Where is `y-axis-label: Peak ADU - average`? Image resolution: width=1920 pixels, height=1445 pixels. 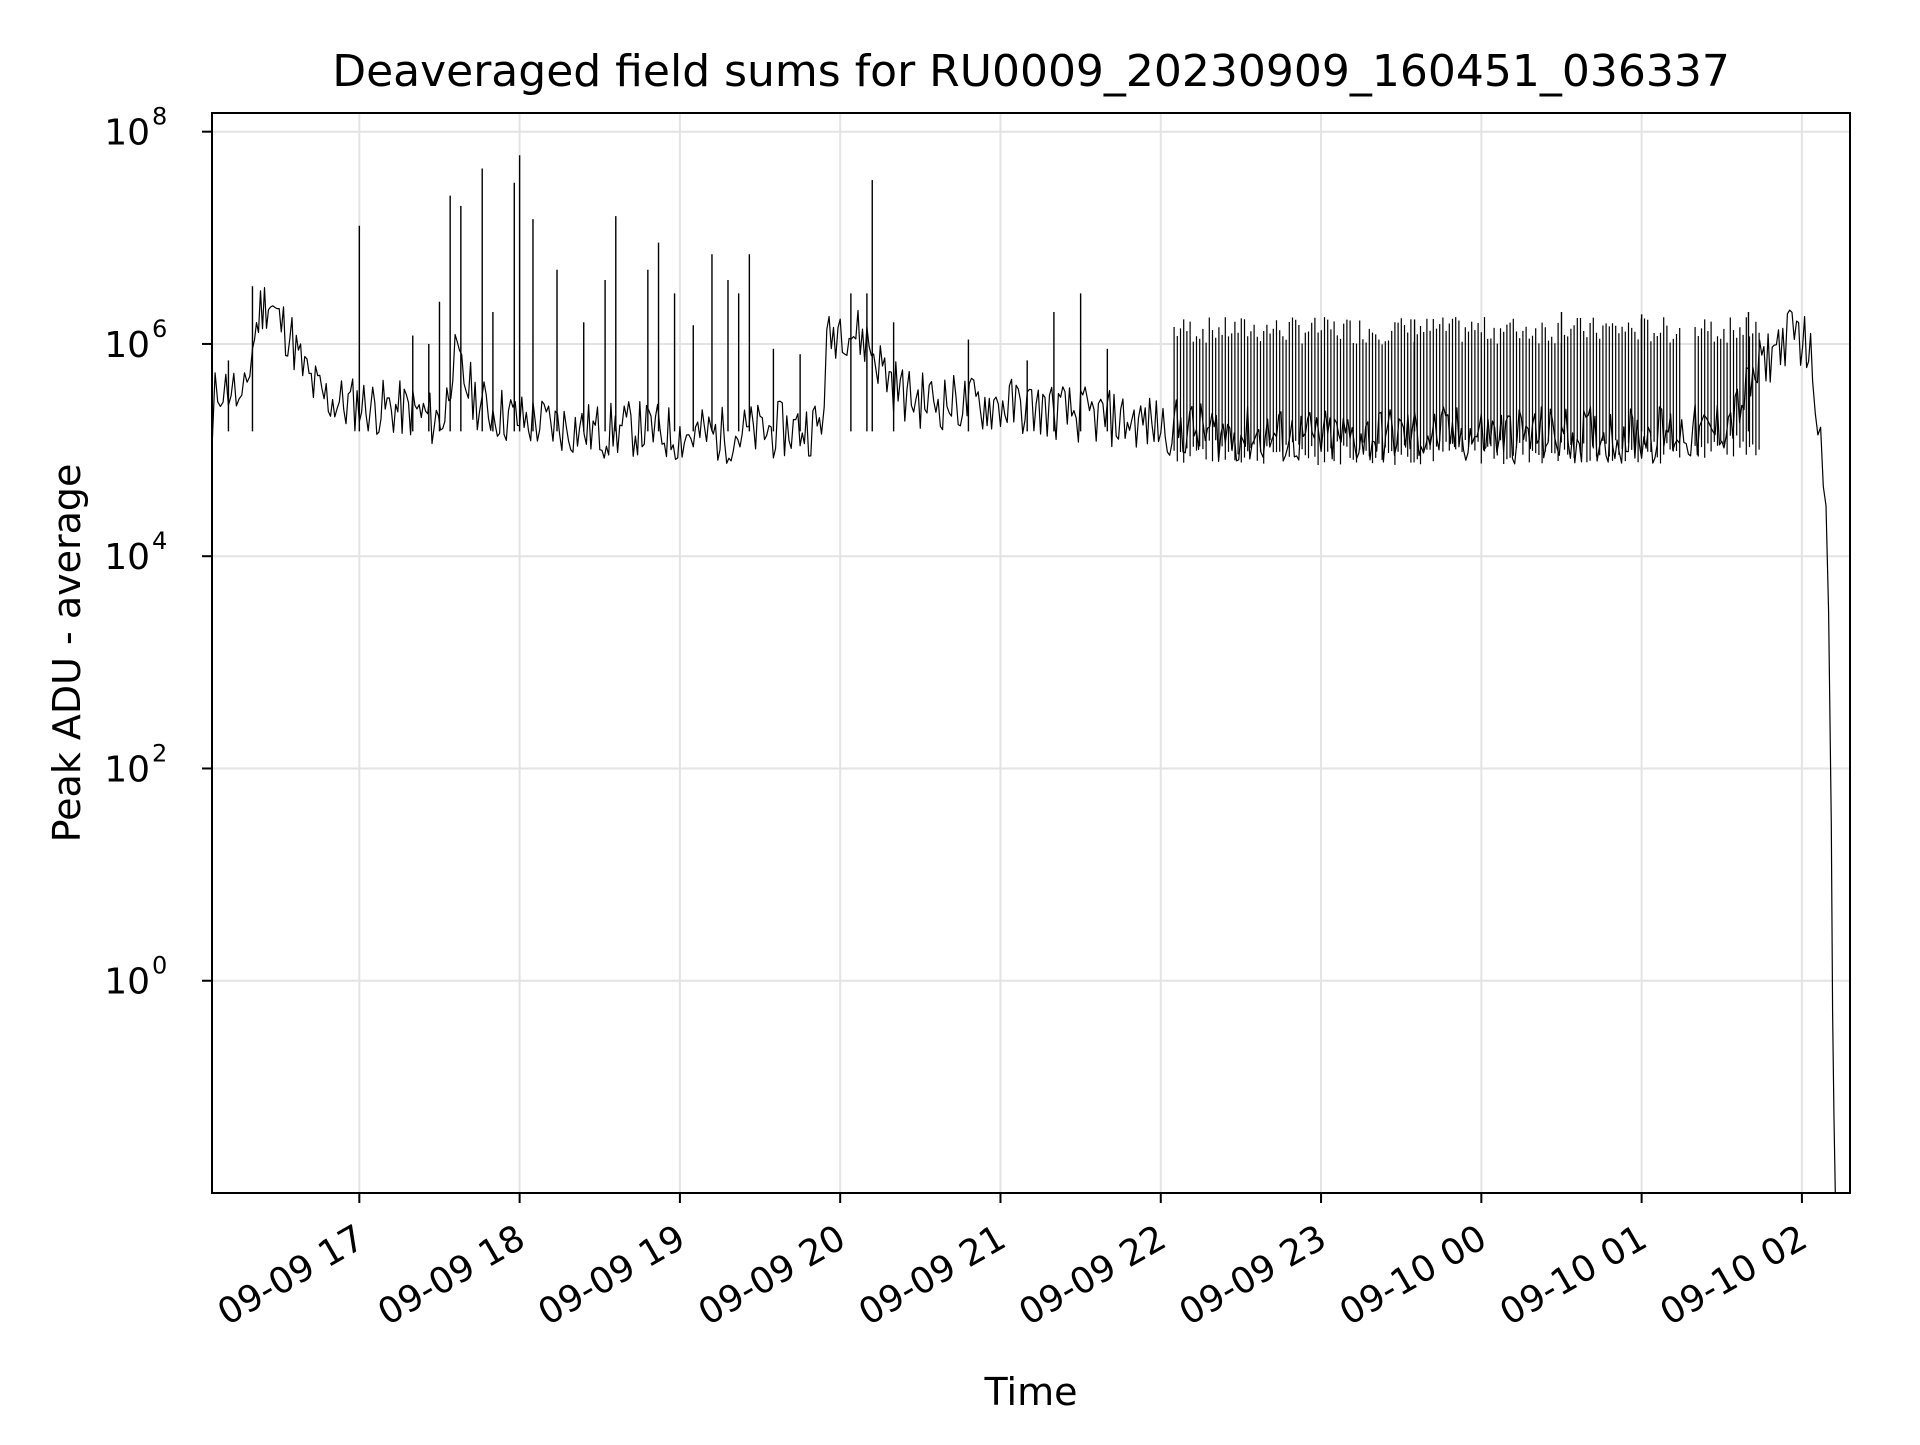 y-axis-label: Peak ADU - average is located at coordinates (67, 653).